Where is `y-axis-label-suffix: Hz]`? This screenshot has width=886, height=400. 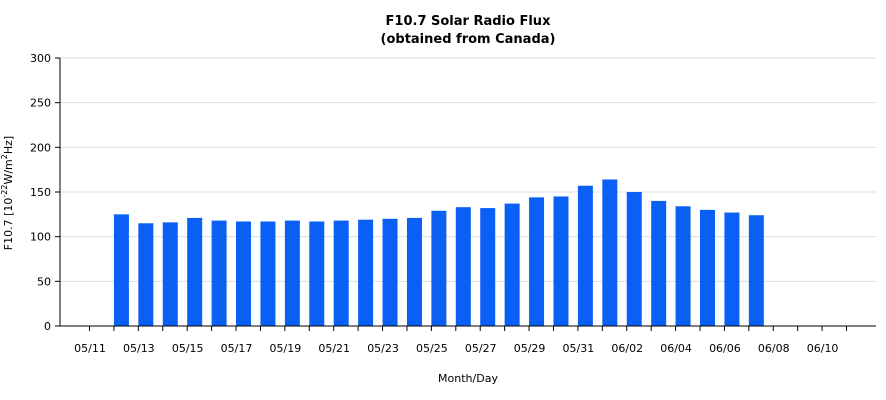
y-axis-label-suffix: Hz] is located at coordinates (8, 145).